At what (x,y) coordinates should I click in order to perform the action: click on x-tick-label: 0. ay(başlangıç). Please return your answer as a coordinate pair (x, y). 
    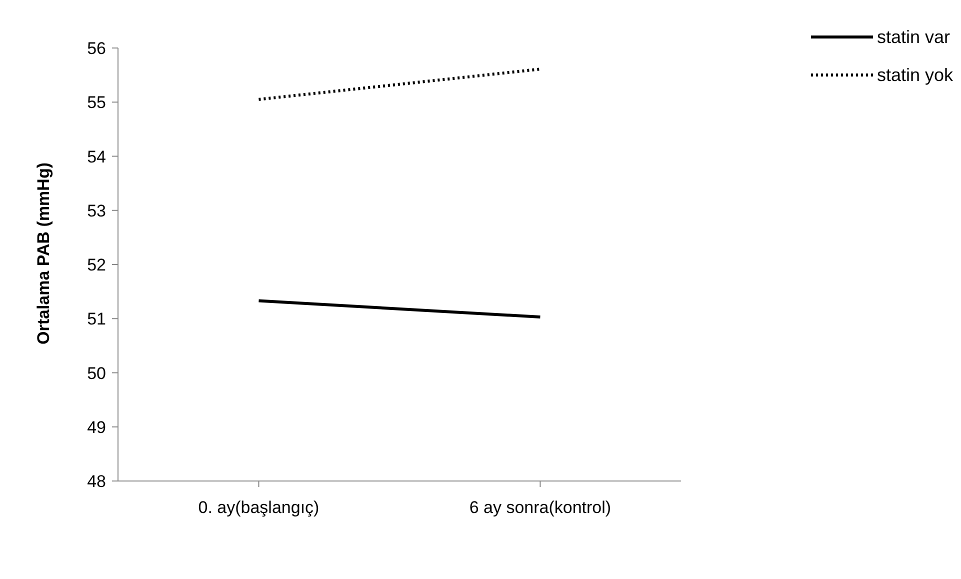
    Looking at the image, I should click on (259, 508).